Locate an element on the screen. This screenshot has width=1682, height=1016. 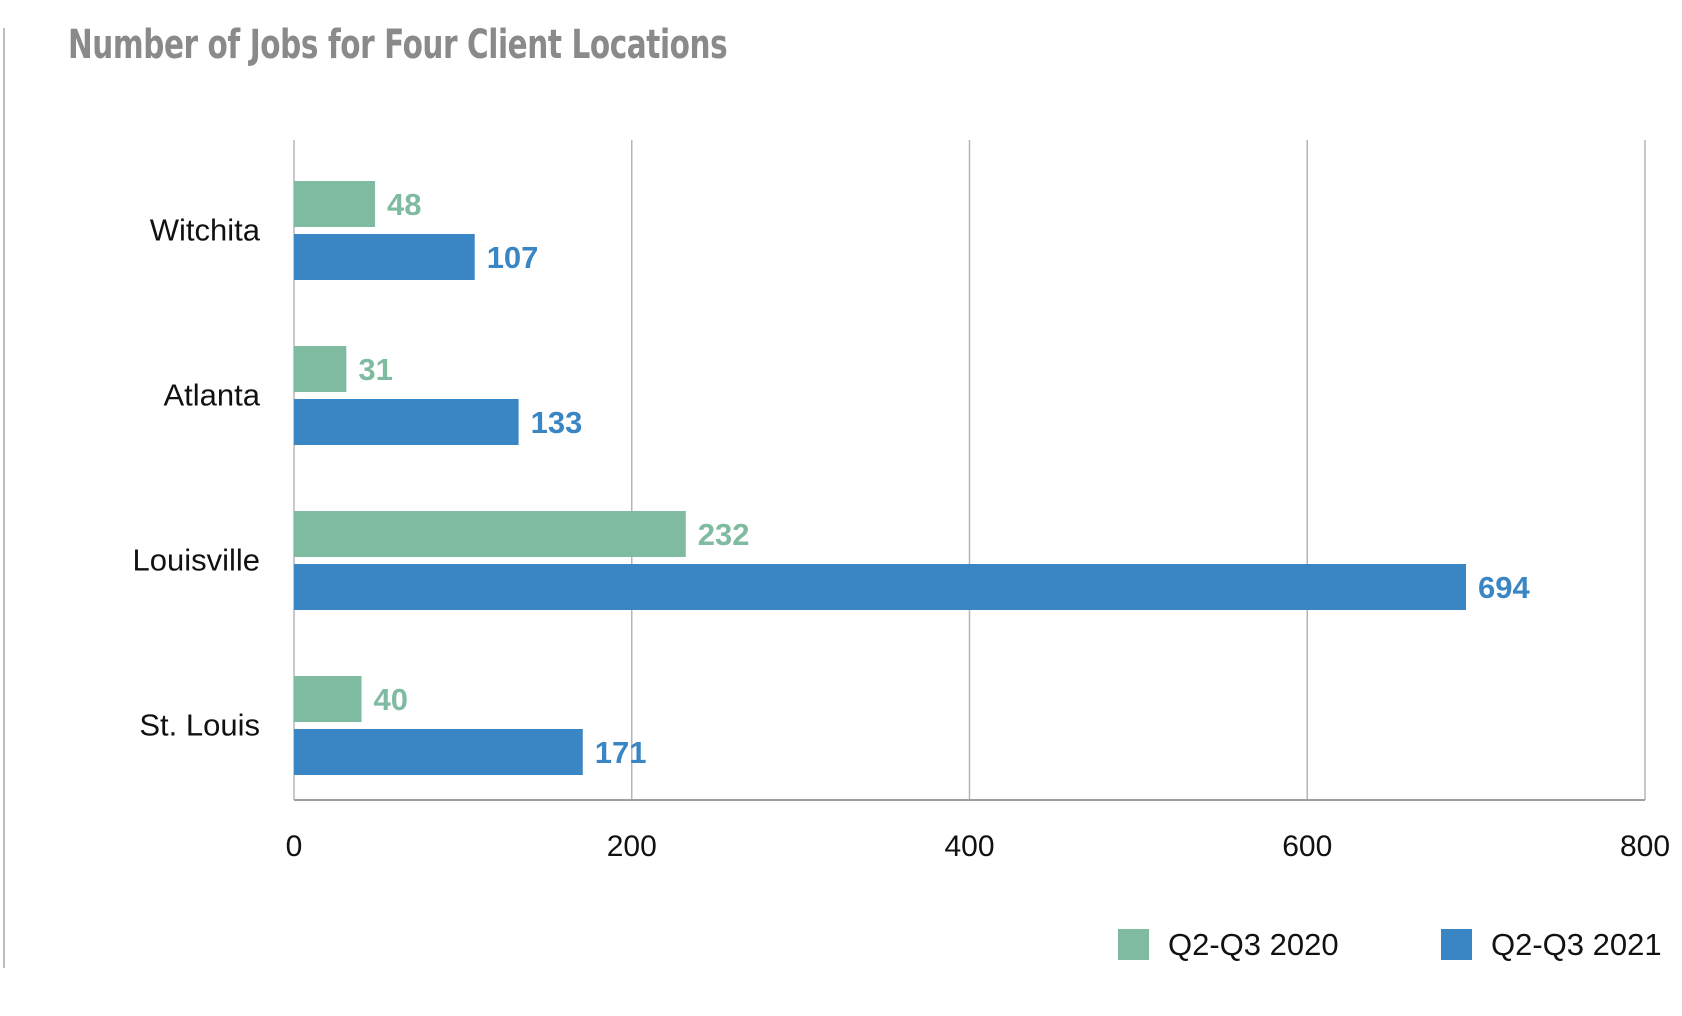
x-tick-label-0: 0 is located at coordinates (294, 846).